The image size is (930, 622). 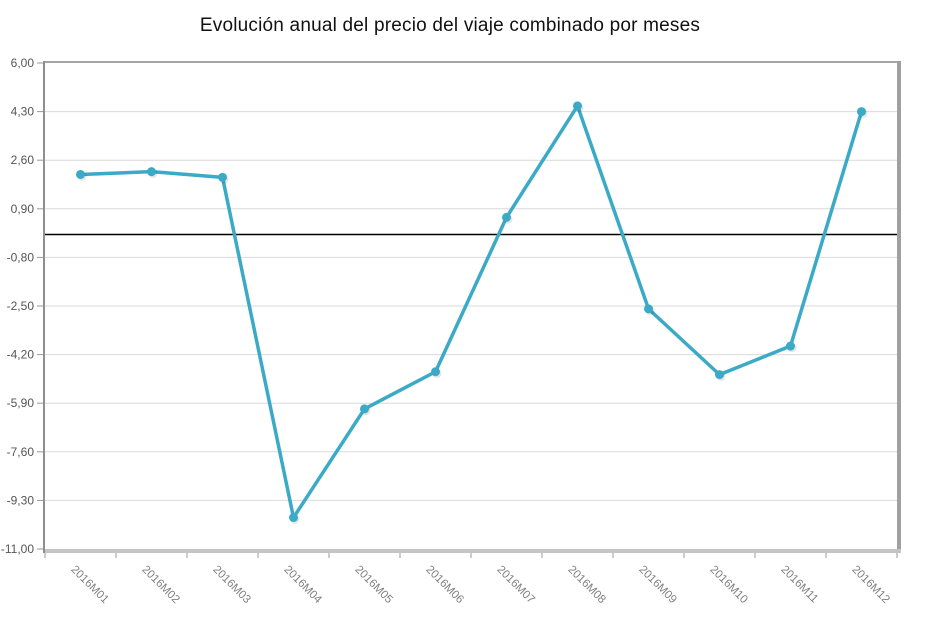 What do you see at coordinates (799, 585) in the screenshot?
I see `x-tick-label: 2016M11` at bounding box center [799, 585].